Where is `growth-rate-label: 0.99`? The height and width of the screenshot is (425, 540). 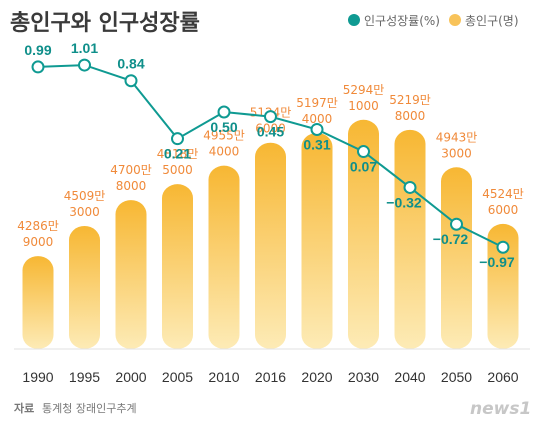 growth-rate-label: 0.99 is located at coordinates (37, 50).